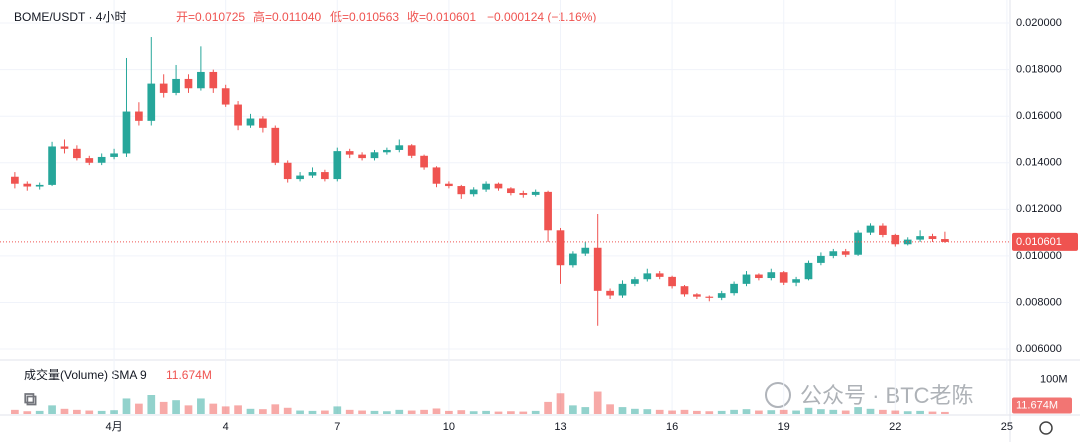 This screenshot has width=1080, height=442. I want to click on x-tick-label: 10, so click(449, 427).